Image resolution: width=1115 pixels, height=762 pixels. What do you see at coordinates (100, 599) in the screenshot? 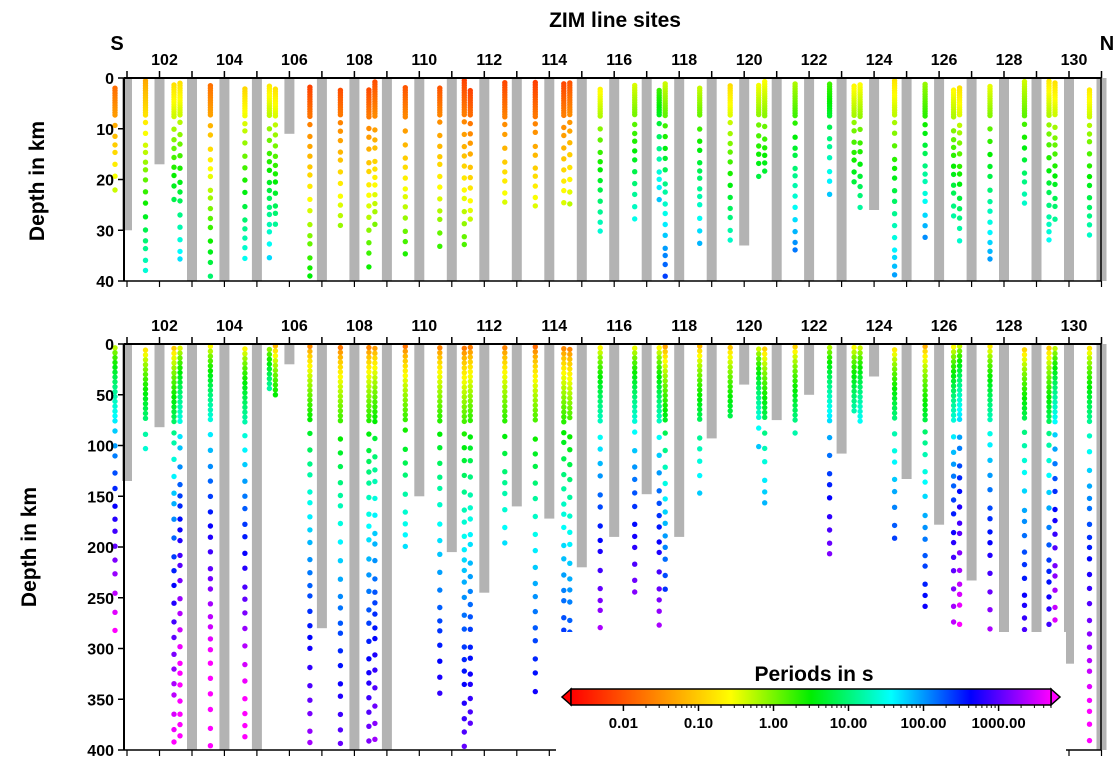
I see `y-tick-label: 250` at bounding box center [100, 599].